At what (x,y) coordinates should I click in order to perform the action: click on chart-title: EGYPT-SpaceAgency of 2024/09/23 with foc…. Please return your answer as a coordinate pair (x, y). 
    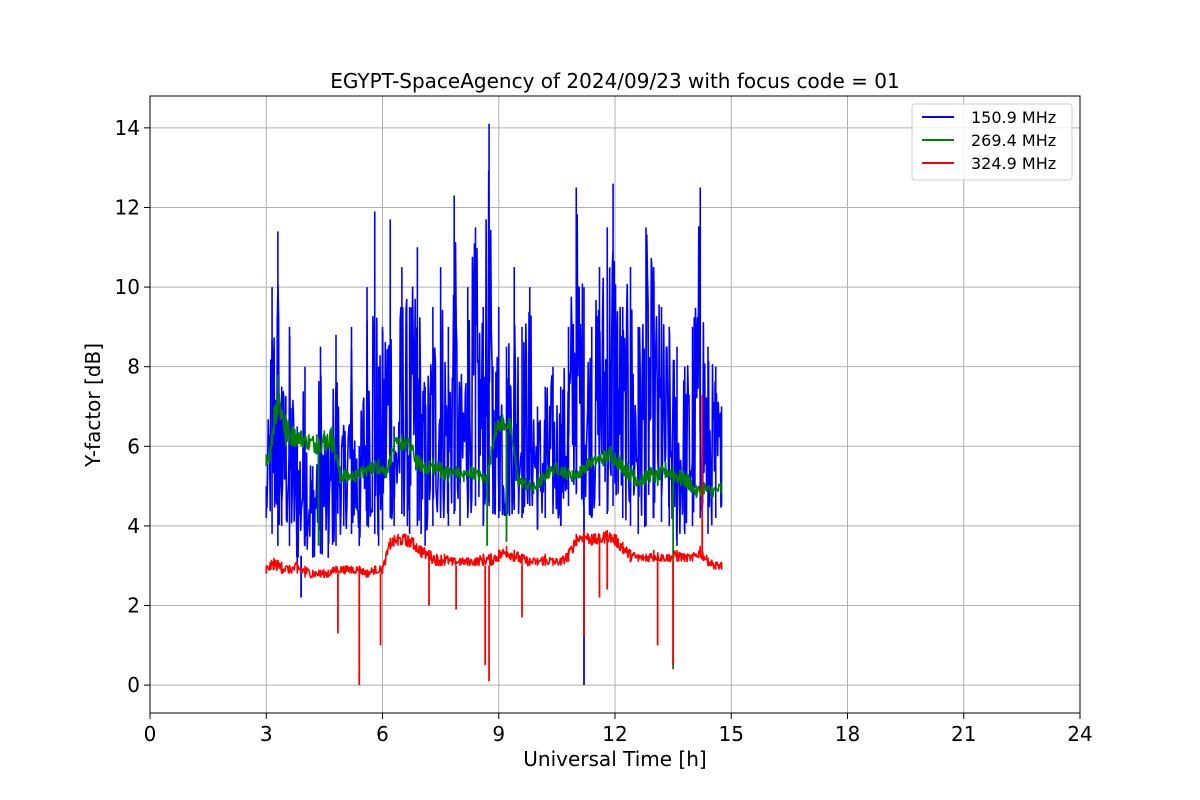
    Looking at the image, I should click on (614, 81).